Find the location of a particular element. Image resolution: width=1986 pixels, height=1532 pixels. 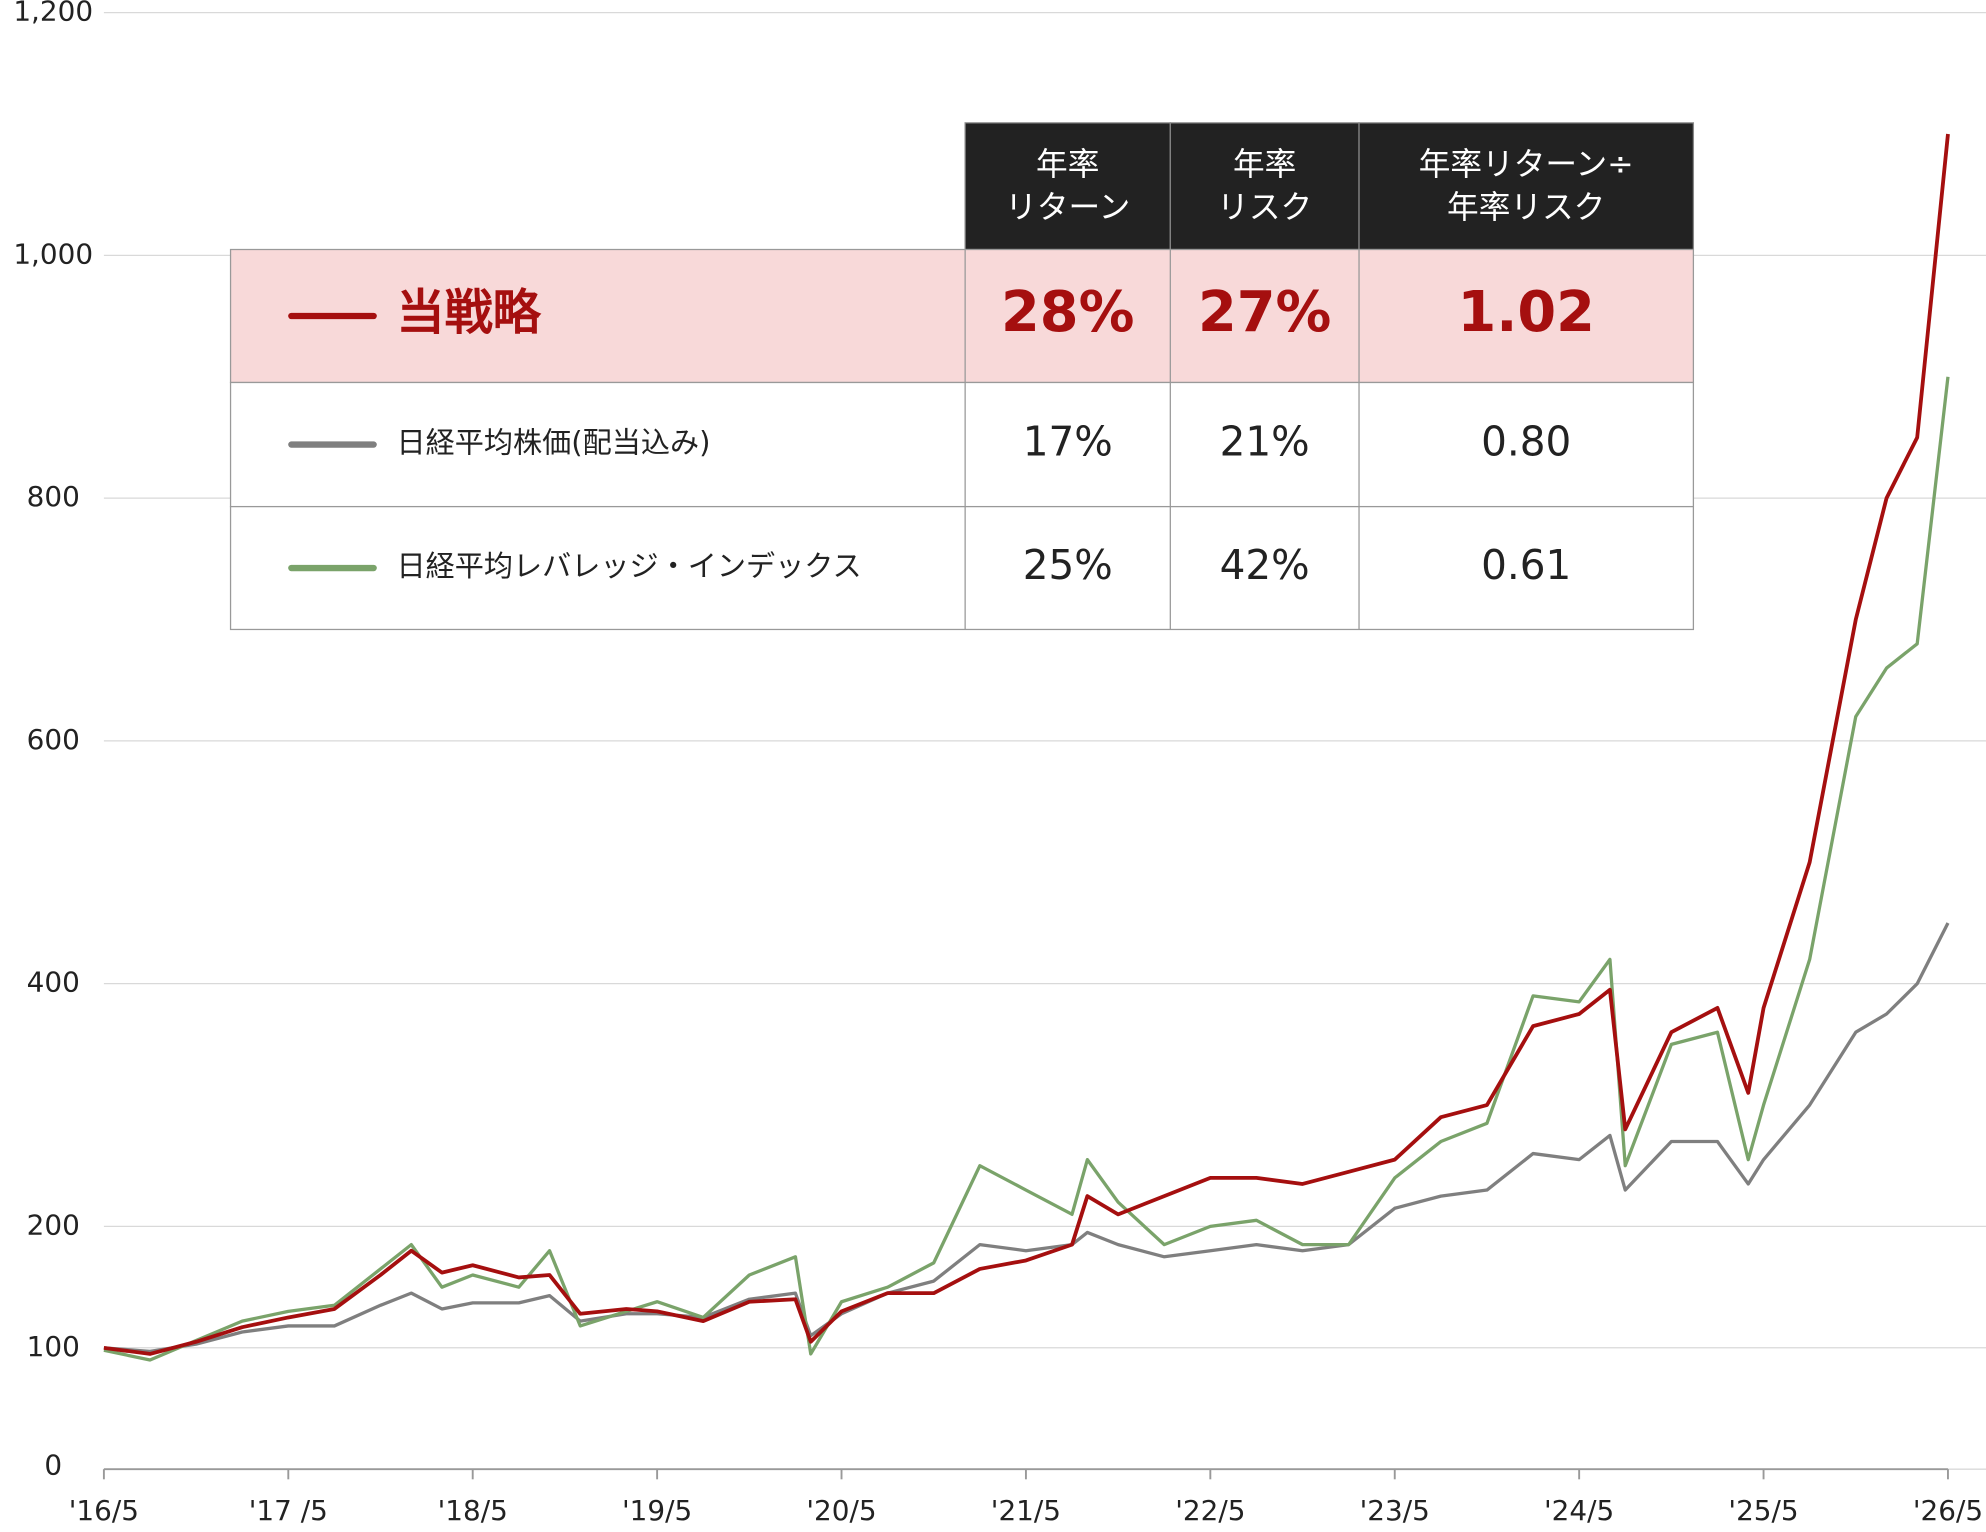

y-tick-label: 400 is located at coordinates (53, 982).